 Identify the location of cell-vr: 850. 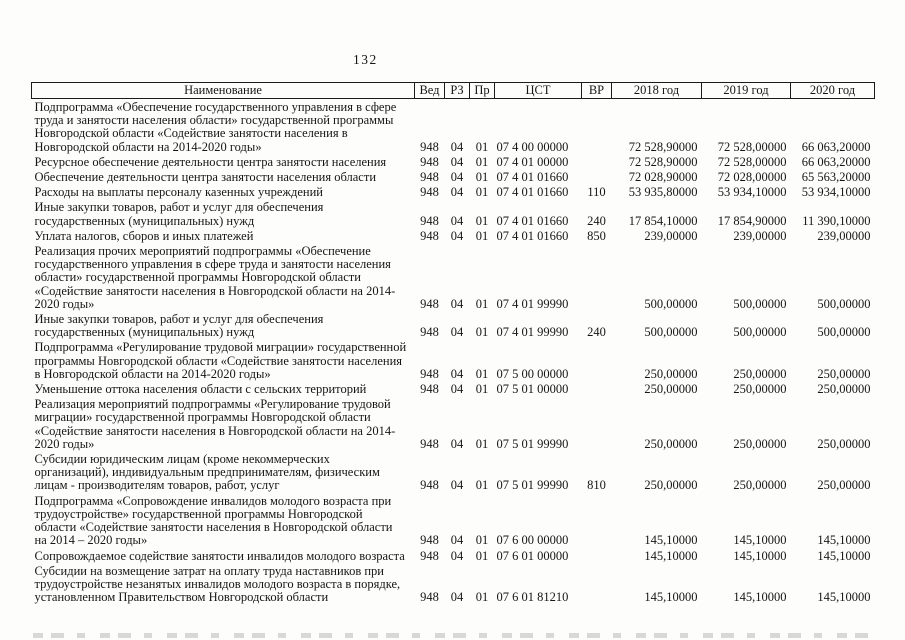
(596, 235).